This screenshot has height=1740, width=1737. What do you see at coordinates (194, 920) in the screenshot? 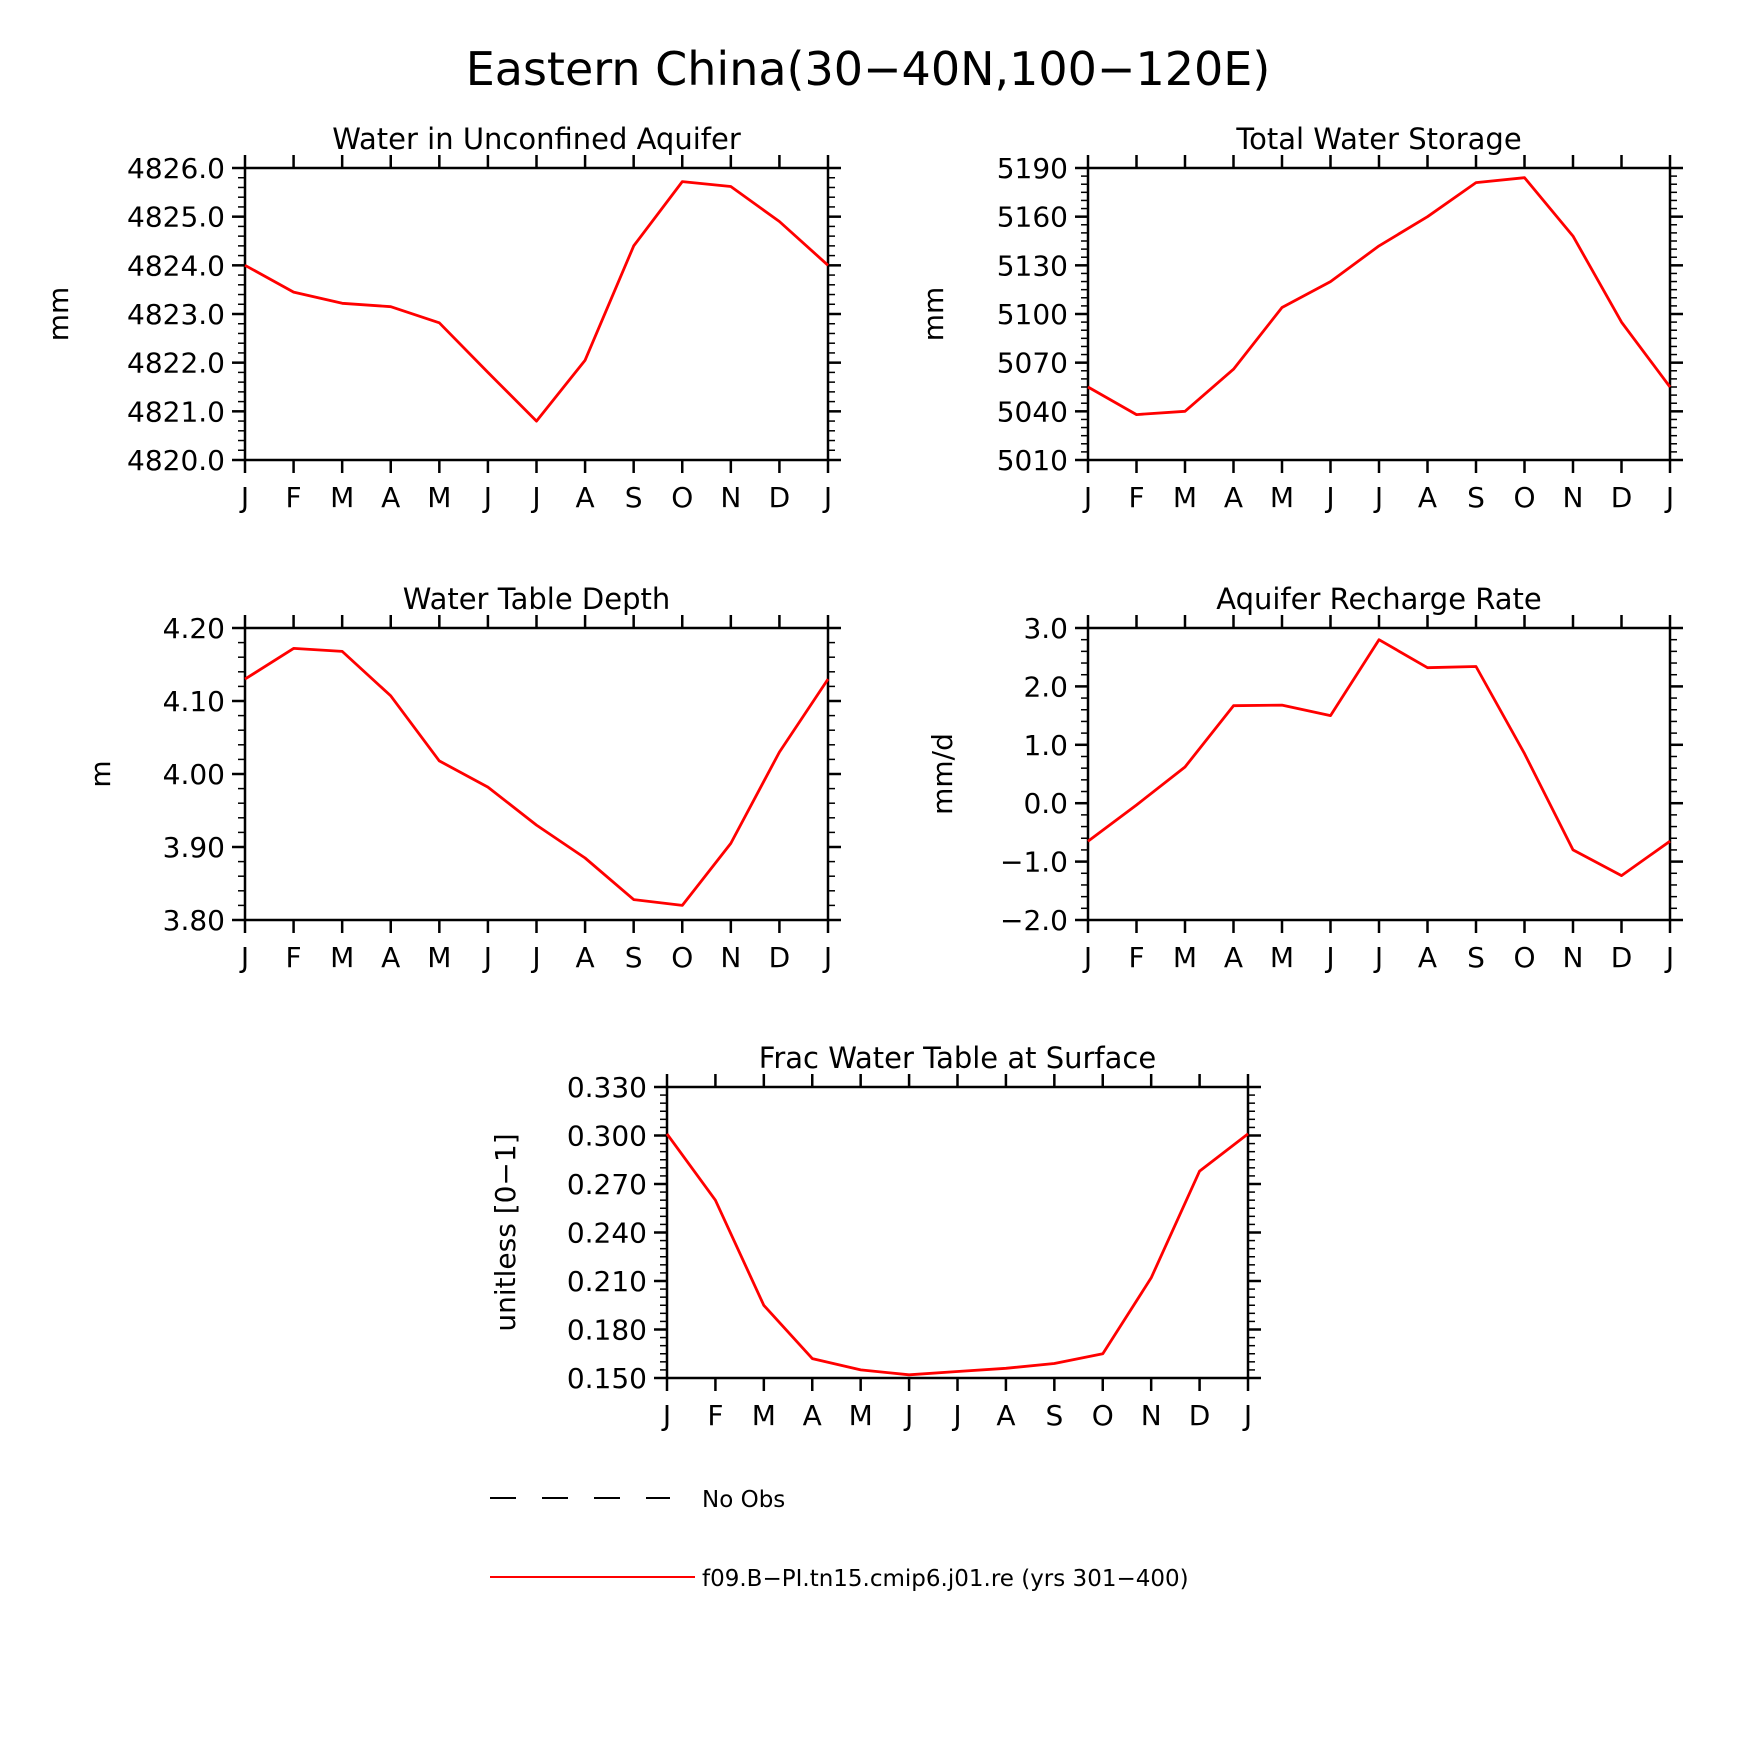
I see `y-tick-label: 3.80` at bounding box center [194, 920].